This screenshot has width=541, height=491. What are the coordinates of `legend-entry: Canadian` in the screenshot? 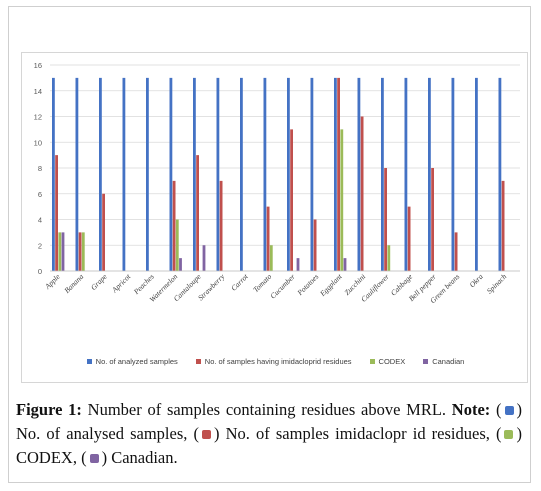 It's located at (443, 361).